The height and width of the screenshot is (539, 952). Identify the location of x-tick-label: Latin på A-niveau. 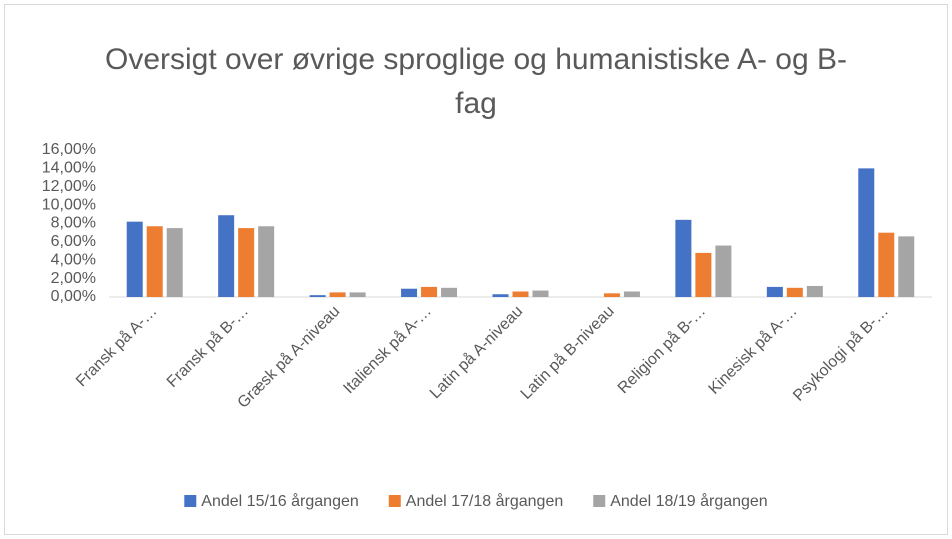
(476, 352).